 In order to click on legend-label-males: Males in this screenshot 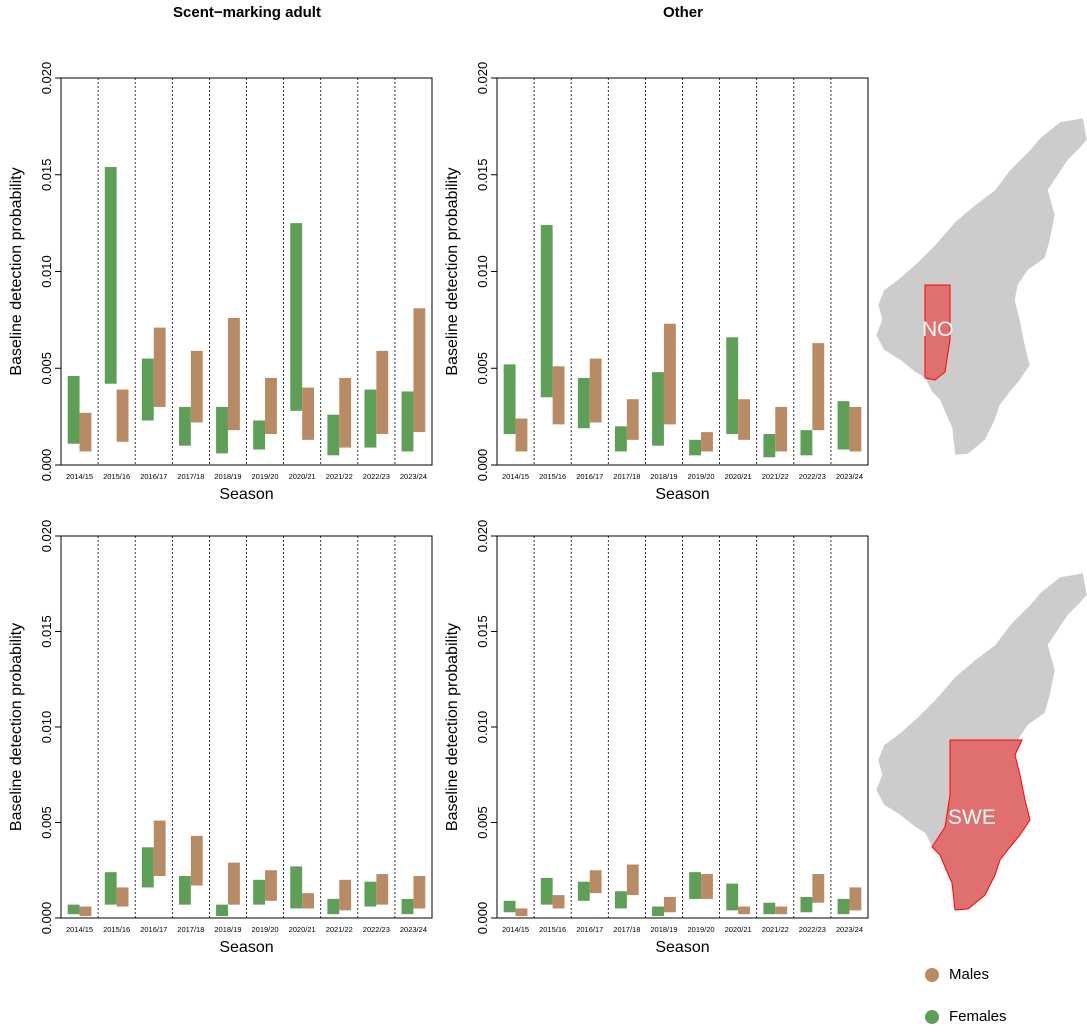, I will do `click(969, 974)`.